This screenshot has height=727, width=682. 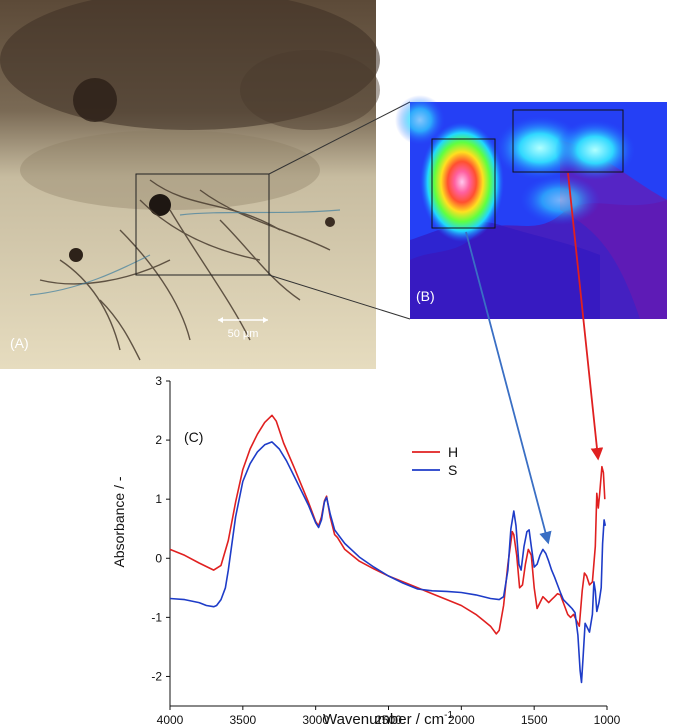 I want to click on y-tick-label: 2, so click(x=158, y=440).